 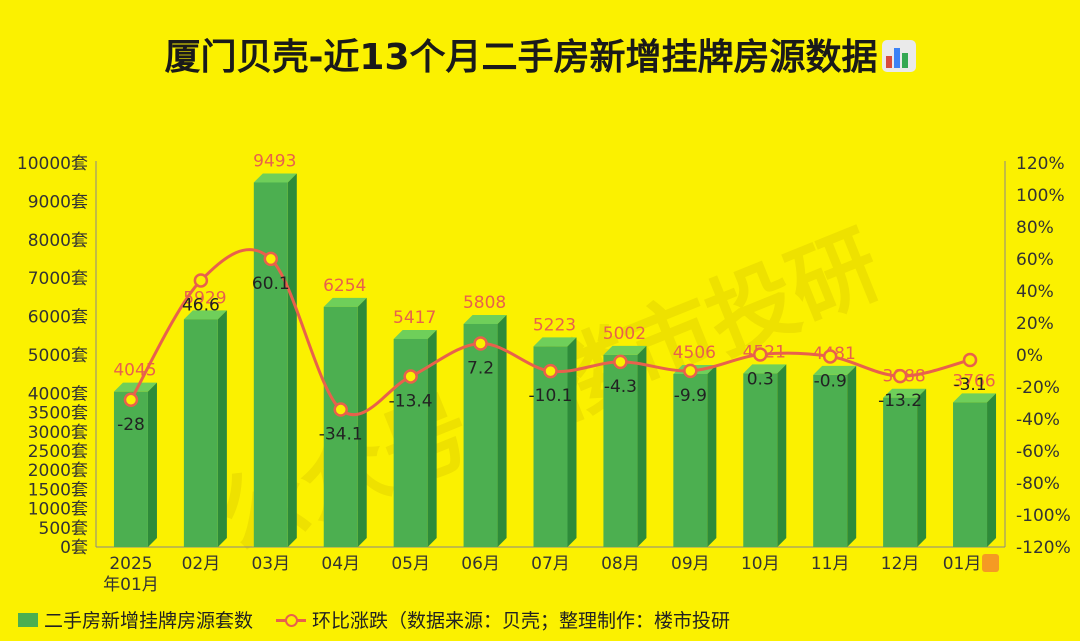 What do you see at coordinates (274, 161) in the screenshot?
I see `bar-value-label: 9493` at bounding box center [274, 161].